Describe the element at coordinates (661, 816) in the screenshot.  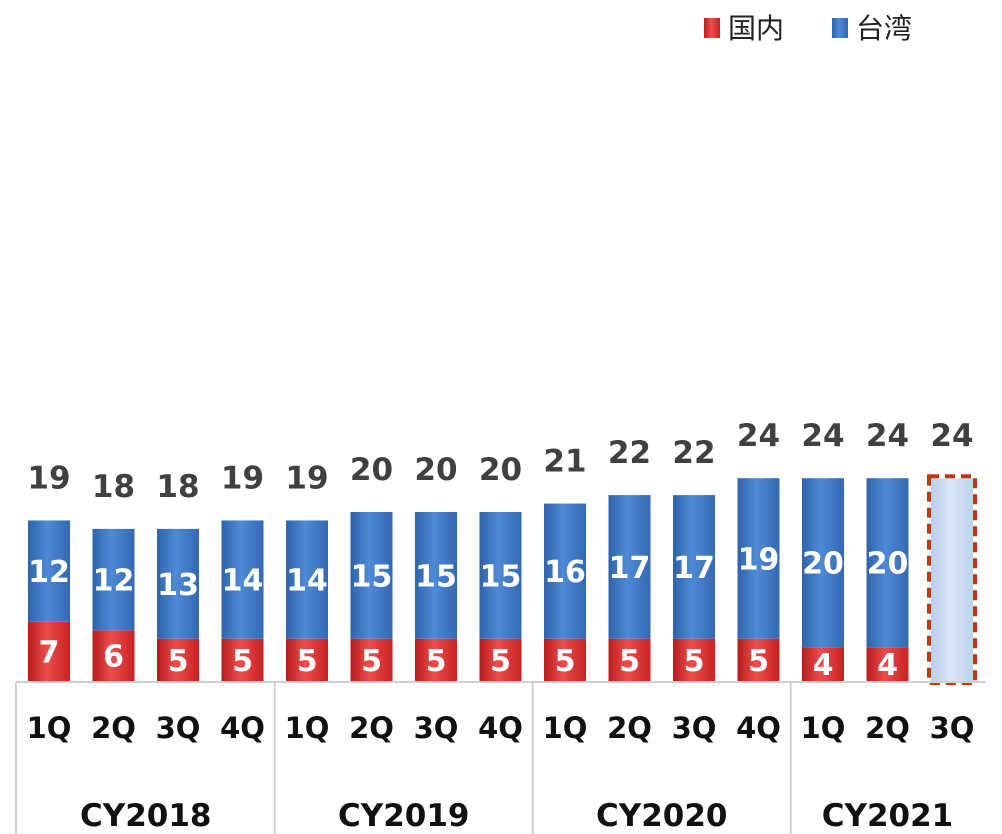
I see `x-group-label: CY2020` at that location.